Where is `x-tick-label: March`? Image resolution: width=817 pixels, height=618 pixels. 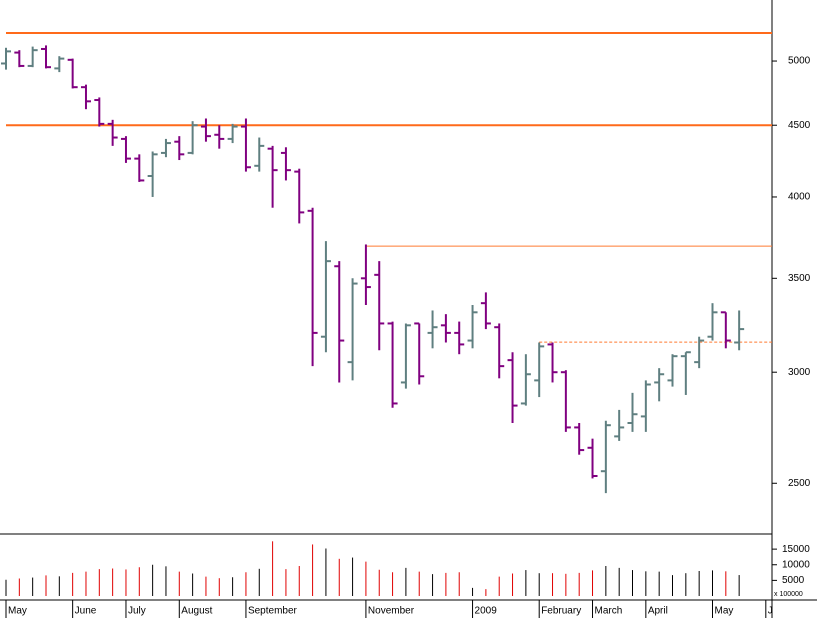
x-tick-label: March is located at coordinates (609, 611).